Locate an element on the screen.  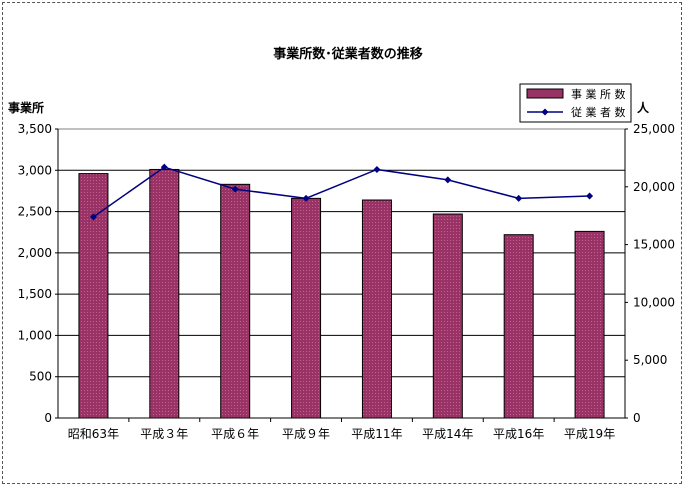
x-tick-label: 平成16年 is located at coordinates (518, 434).